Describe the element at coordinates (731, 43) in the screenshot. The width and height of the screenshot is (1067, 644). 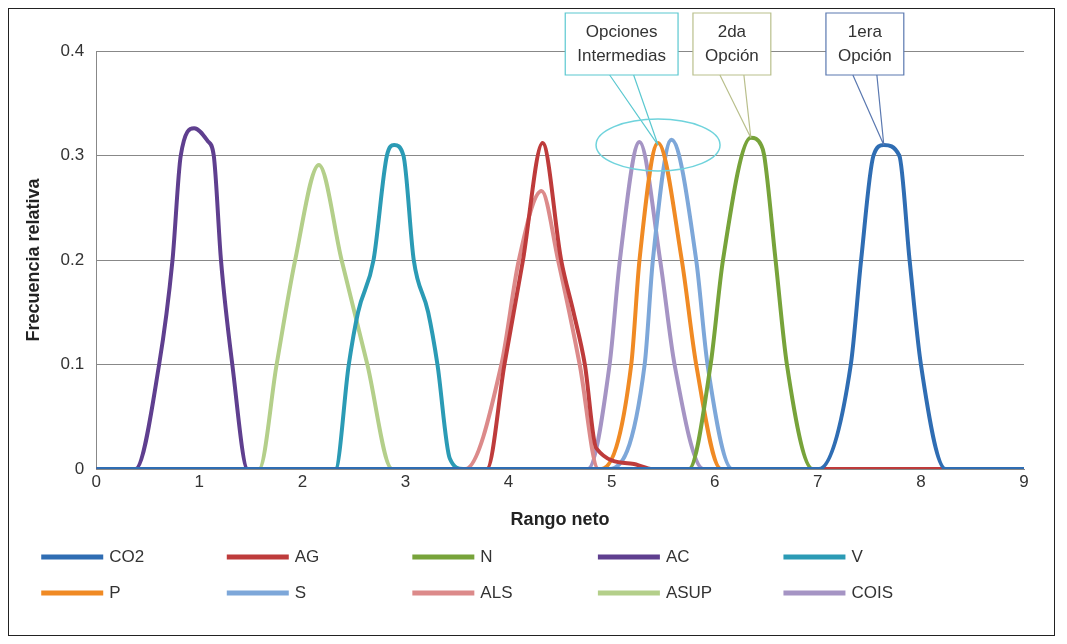
I see `annotation: 2da Opción` at that location.